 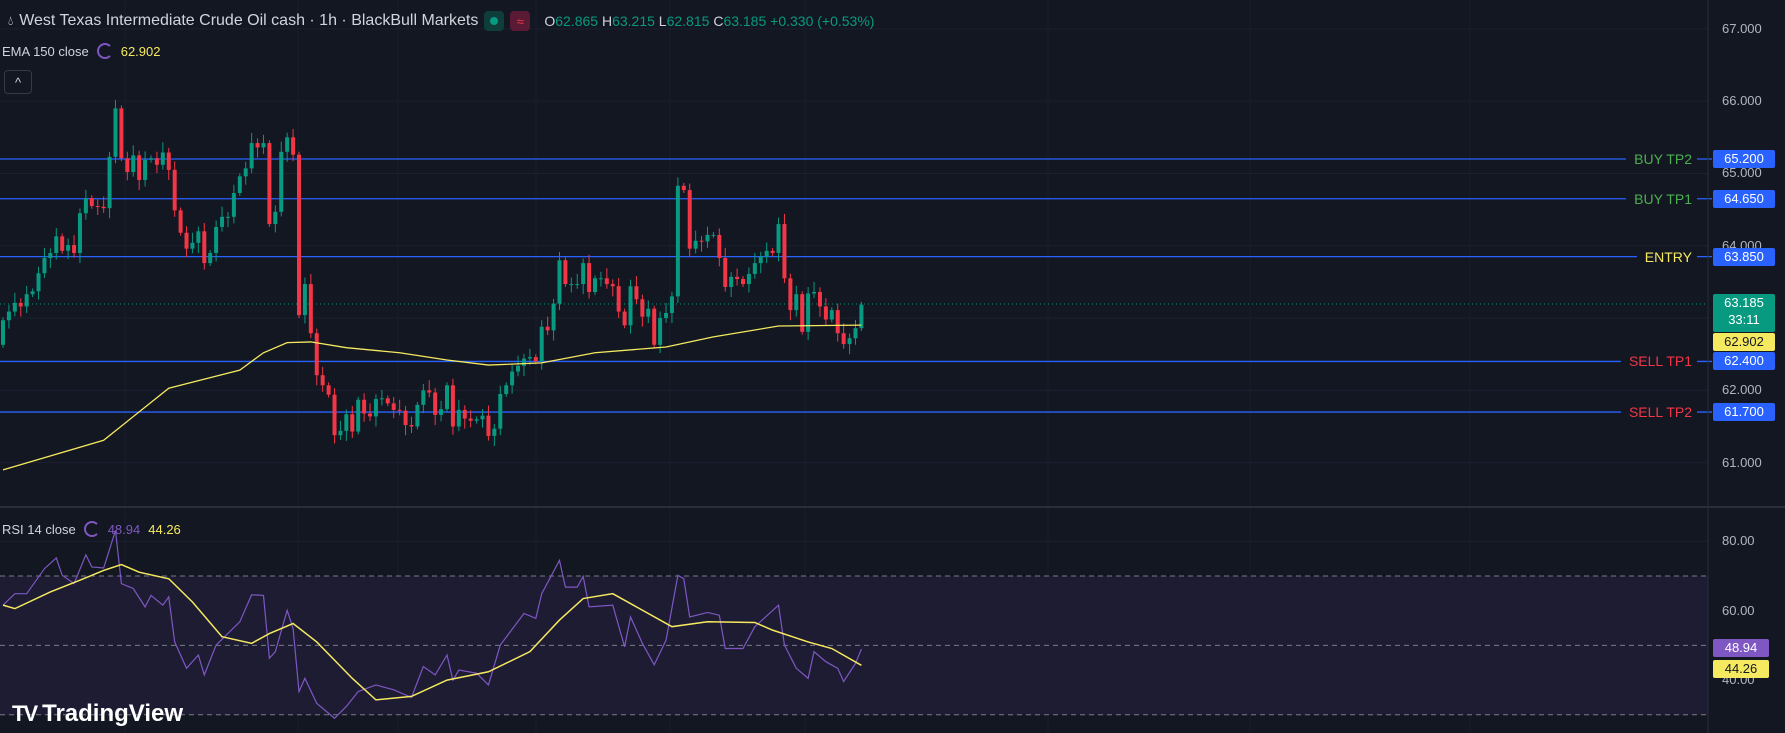 What do you see at coordinates (11, 20) in the screenshot?
I see `droplet-icon: 💧︎` at bounding box center [11, 20].